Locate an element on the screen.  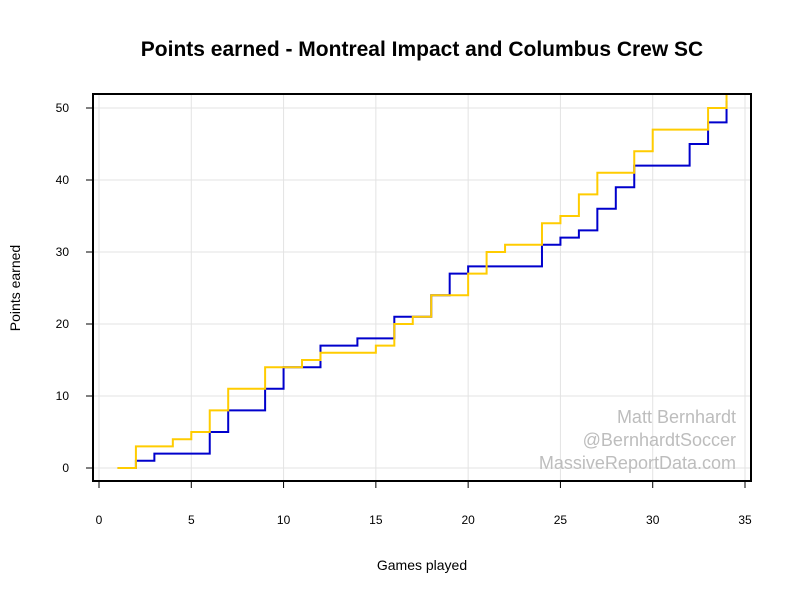
watermark-handle: @BernhardtSoccer is located at coordinates (659, 440).